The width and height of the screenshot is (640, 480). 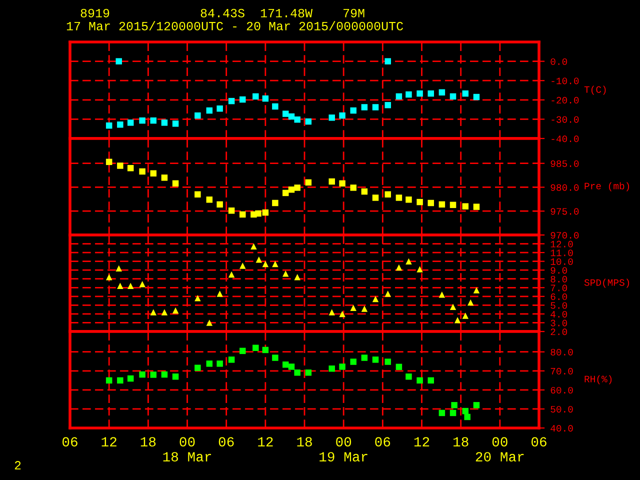 I want to click on x-tick-label: 00 19 Mar, so click(x=344, y=449).